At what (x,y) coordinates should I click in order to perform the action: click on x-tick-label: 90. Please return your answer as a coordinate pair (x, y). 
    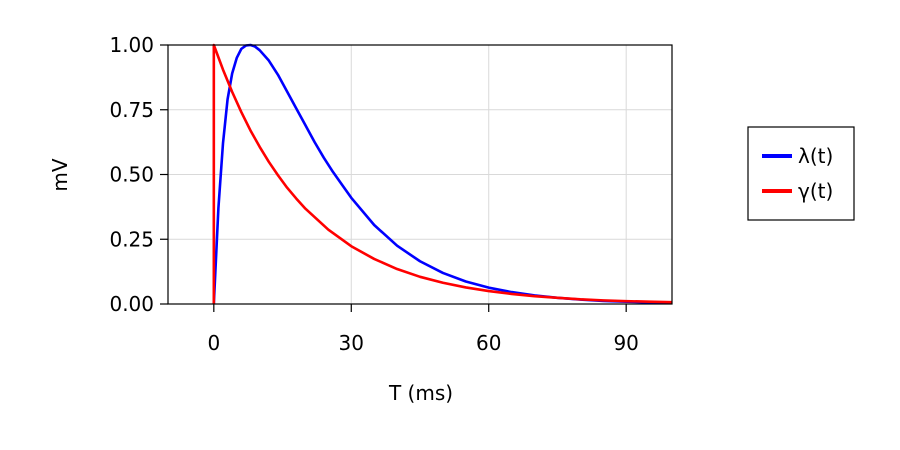
    Looking at the image, I should click on (625, 343).